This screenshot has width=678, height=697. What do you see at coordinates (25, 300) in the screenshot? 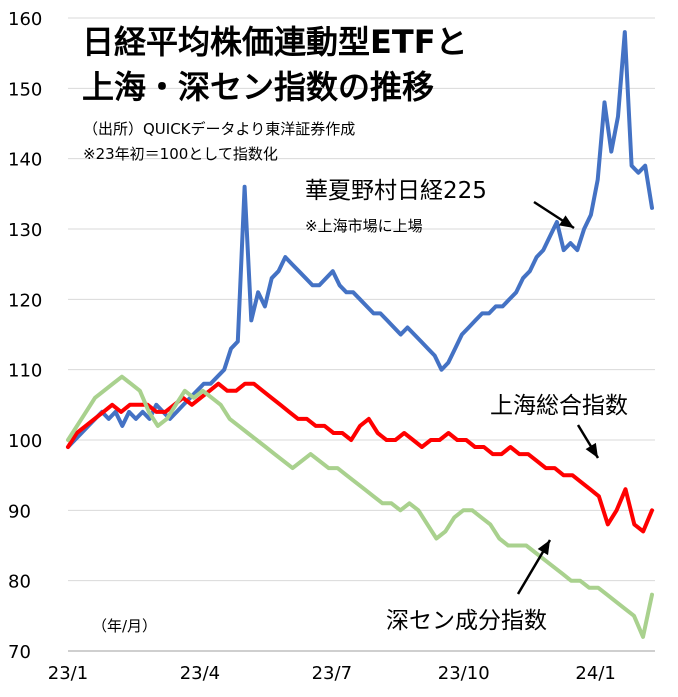
I see `y-tick-label: 120` at bounding box center [25, 300].